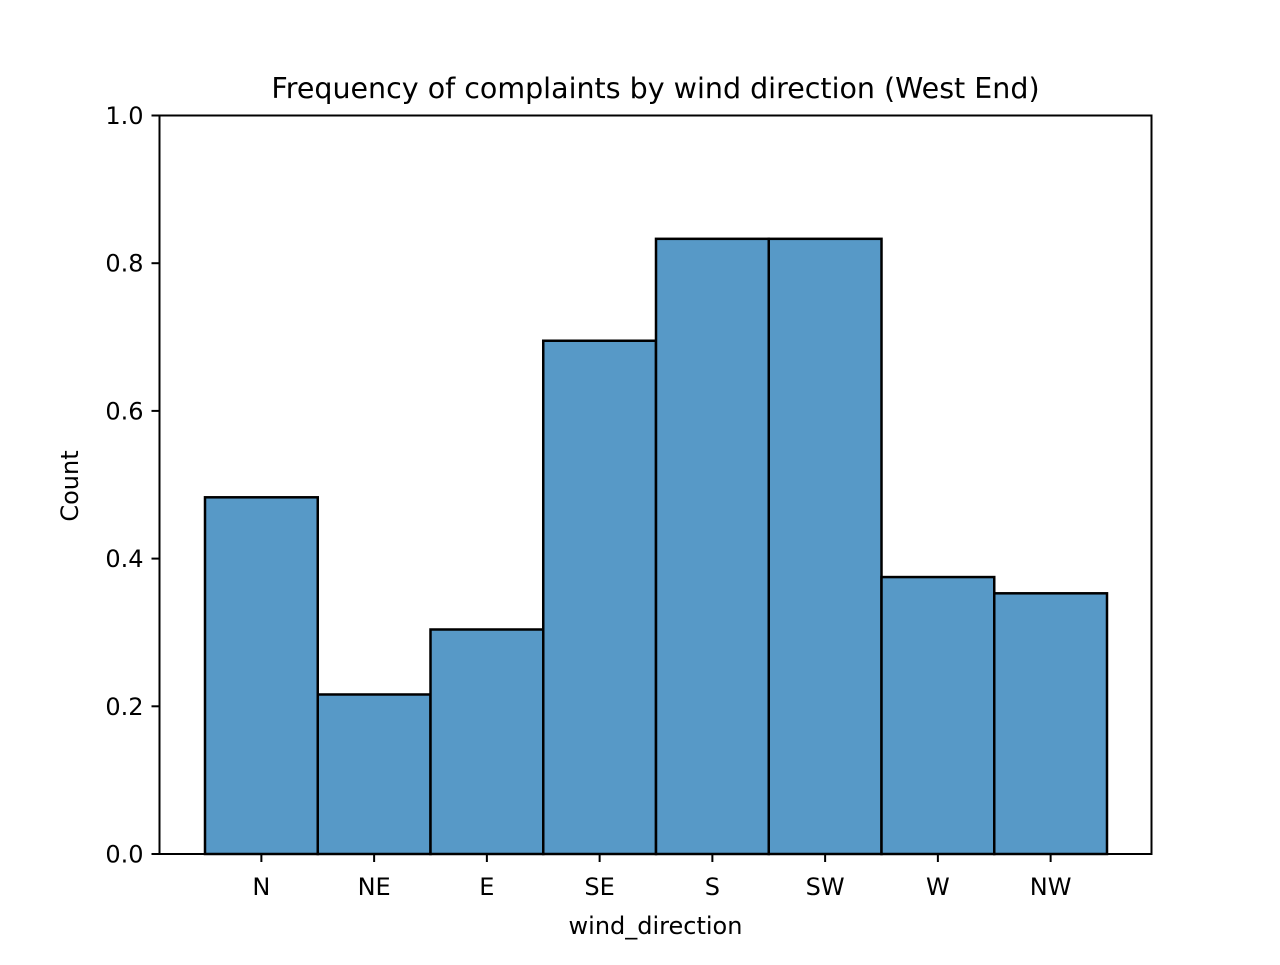 The width and height of the screenshot is (1280, 965). I want to click on bar-n, so click(261, 676).